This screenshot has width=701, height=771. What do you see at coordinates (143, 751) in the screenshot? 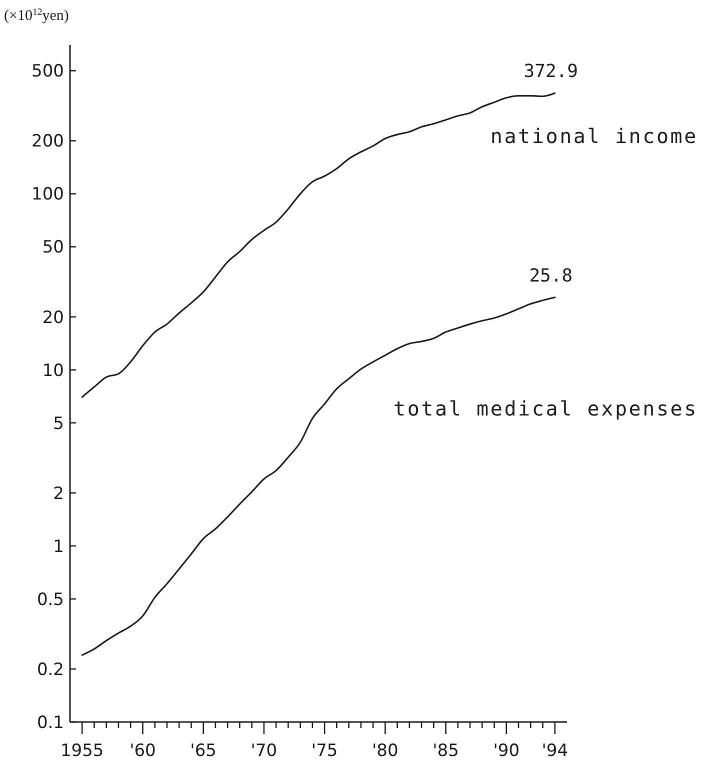
I see `x-tick-label: '60` at bounding box center [143, 751].